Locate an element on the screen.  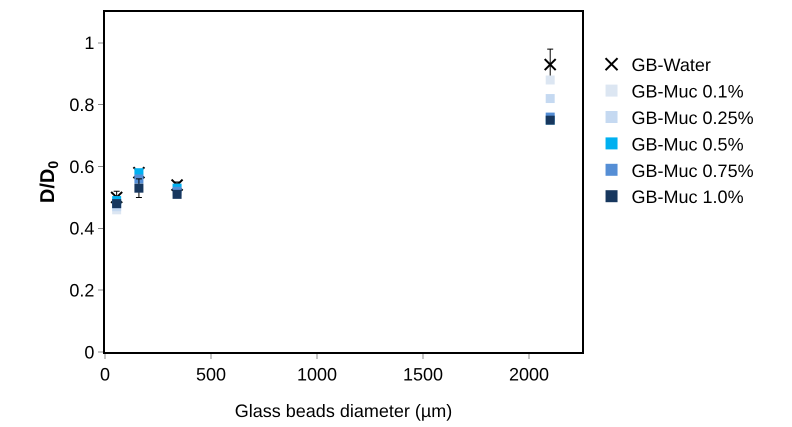
legend-label: GB-Muc 0.1% is located at coordinates (688, 92).